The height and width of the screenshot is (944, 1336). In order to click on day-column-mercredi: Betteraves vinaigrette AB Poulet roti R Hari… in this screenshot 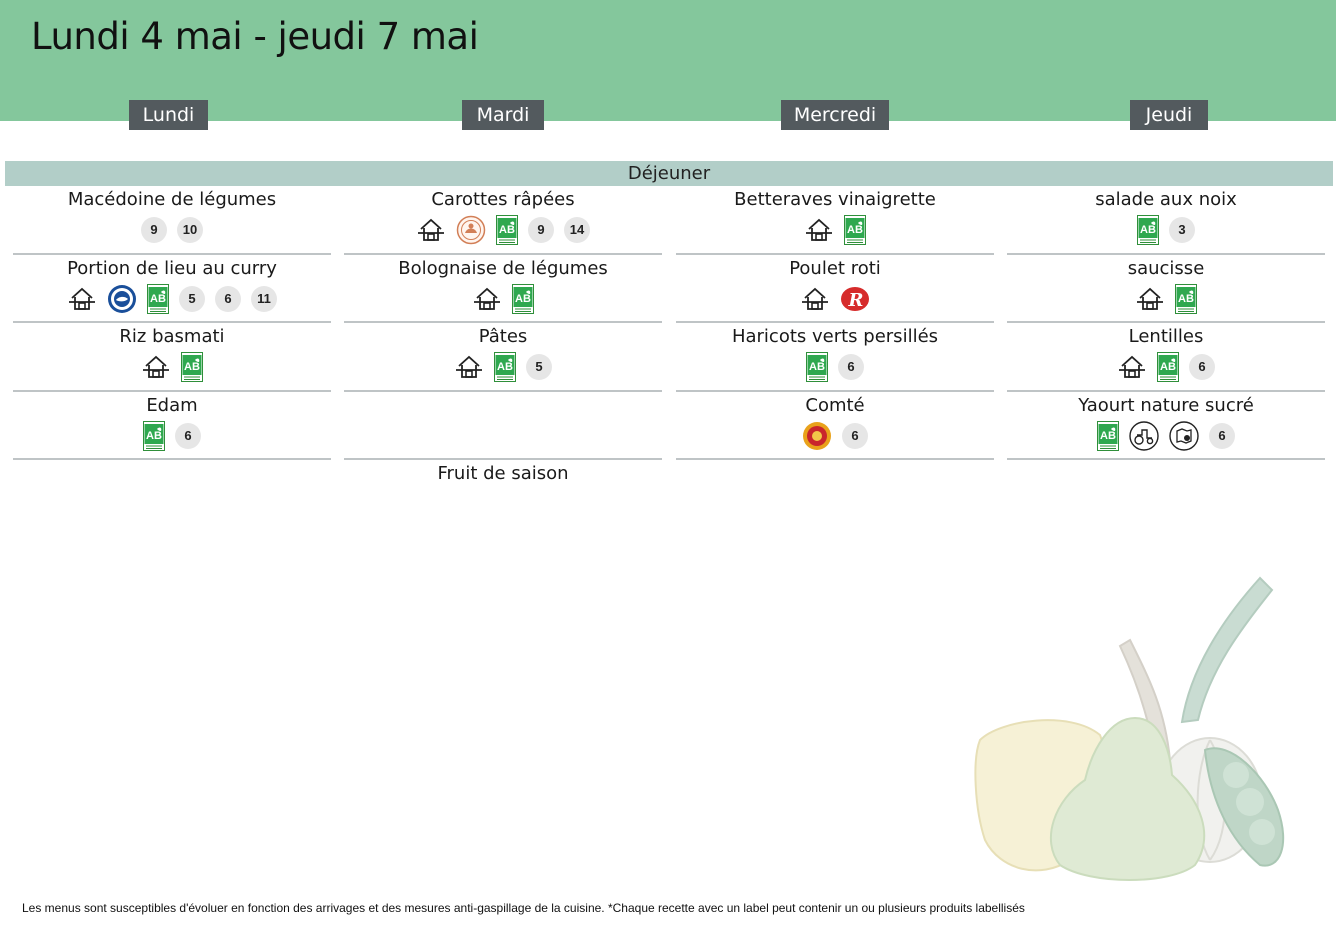, I will do `click(835, 323)`.